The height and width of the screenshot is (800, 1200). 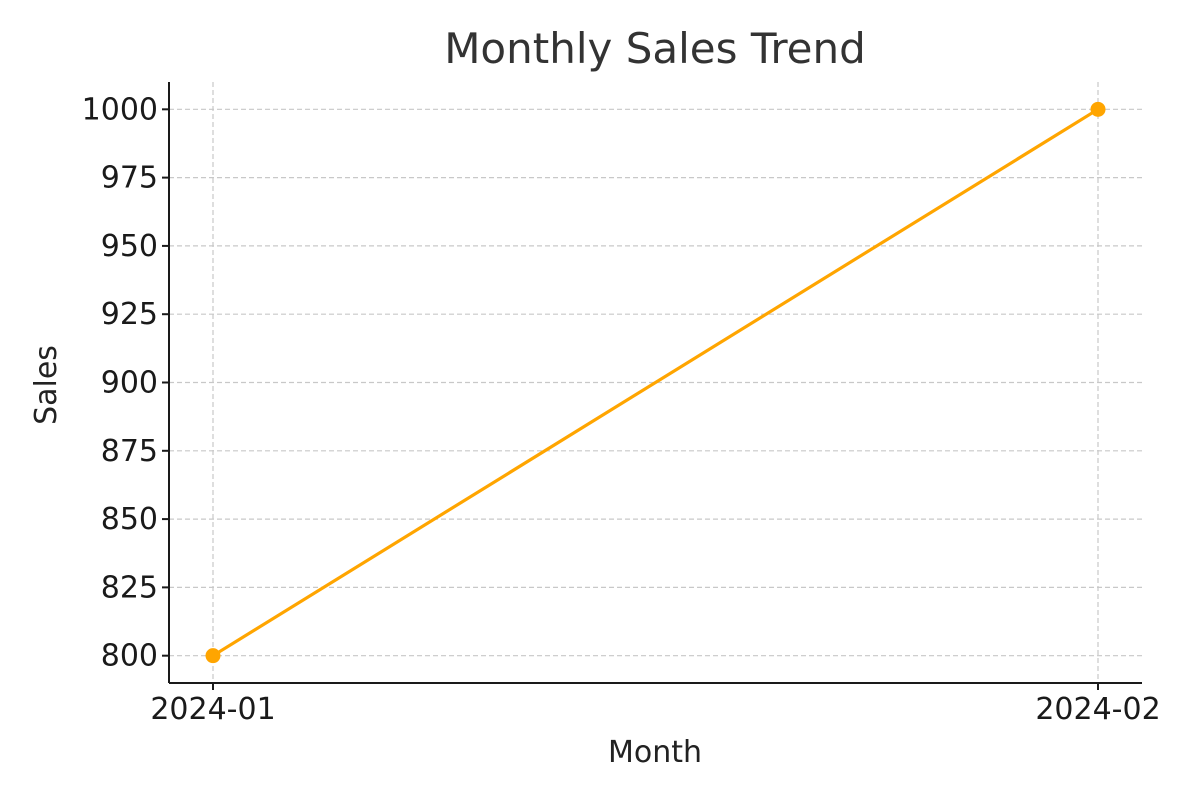 I want to click on y-tick-label: 1000, so click(x=120, y=109).